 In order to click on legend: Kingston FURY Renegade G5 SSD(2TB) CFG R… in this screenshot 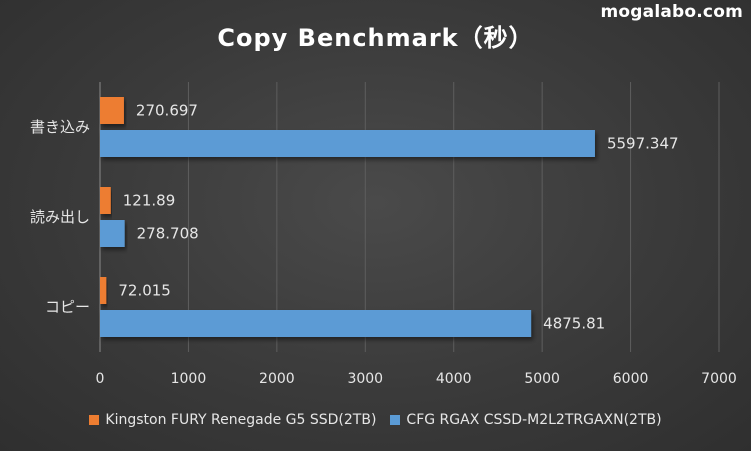, I will do `click(375, 420)`.